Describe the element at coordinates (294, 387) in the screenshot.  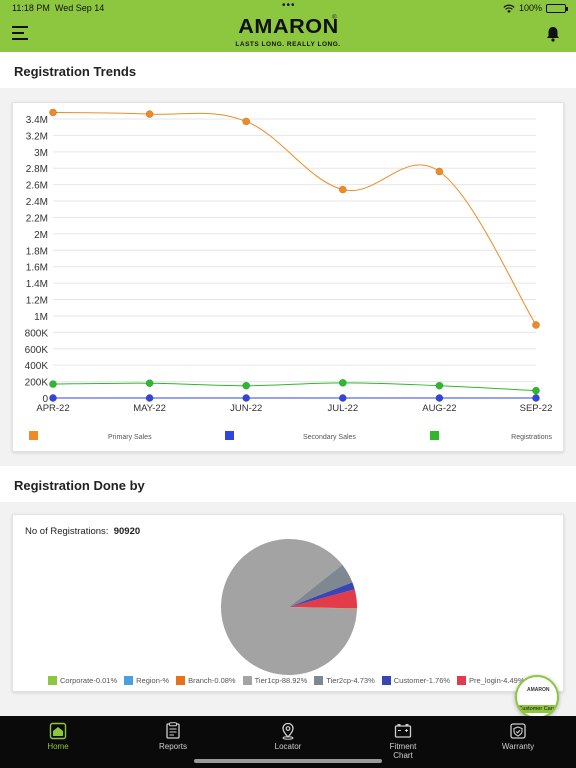
I see `series-line` at that location.